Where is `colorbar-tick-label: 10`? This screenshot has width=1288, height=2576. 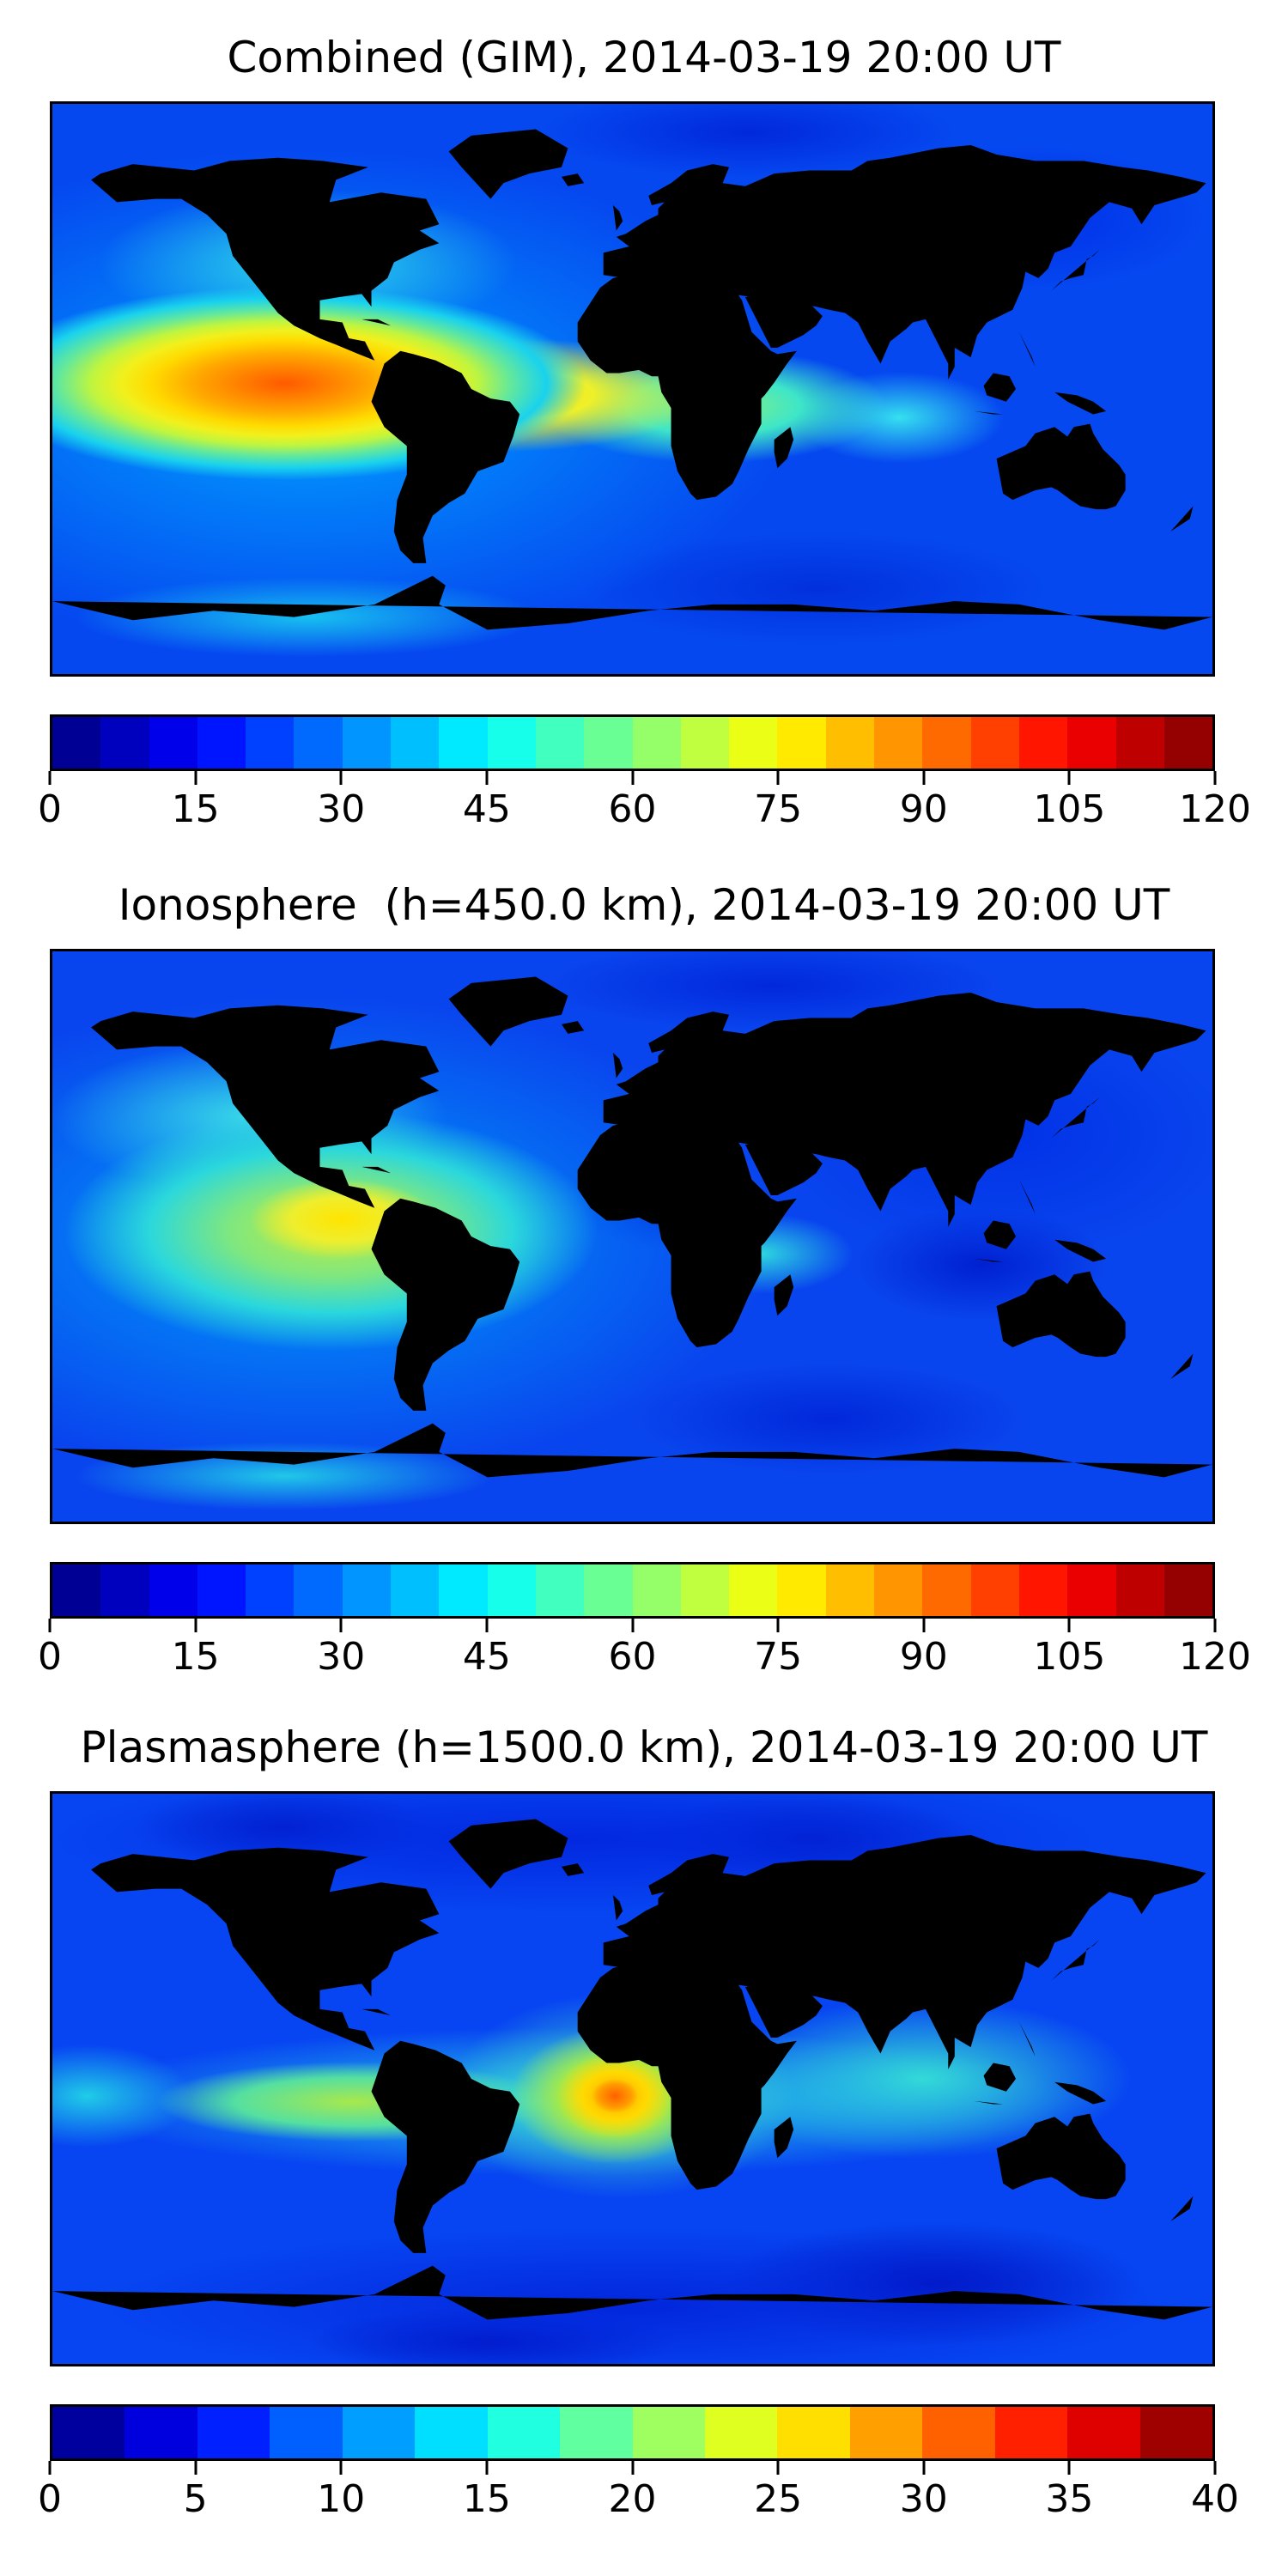 colorbar-tick-label: 10 is located at coordinates (342, 2499).